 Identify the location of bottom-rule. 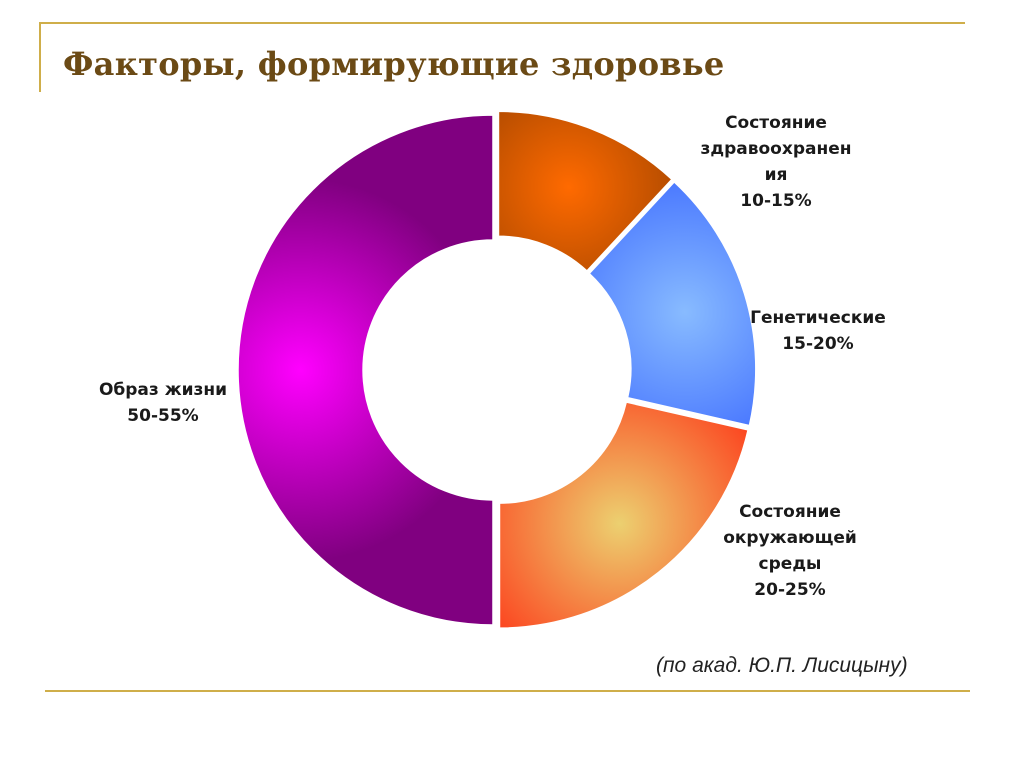
(507, 691).